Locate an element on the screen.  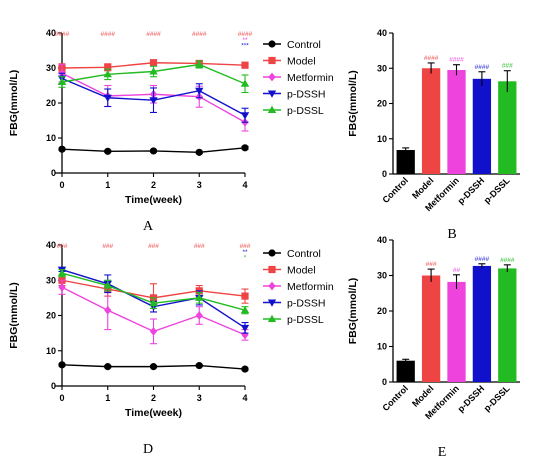
panel-b-bar-annotation-p-DSSH: #### is located at coordinates (482, 67).